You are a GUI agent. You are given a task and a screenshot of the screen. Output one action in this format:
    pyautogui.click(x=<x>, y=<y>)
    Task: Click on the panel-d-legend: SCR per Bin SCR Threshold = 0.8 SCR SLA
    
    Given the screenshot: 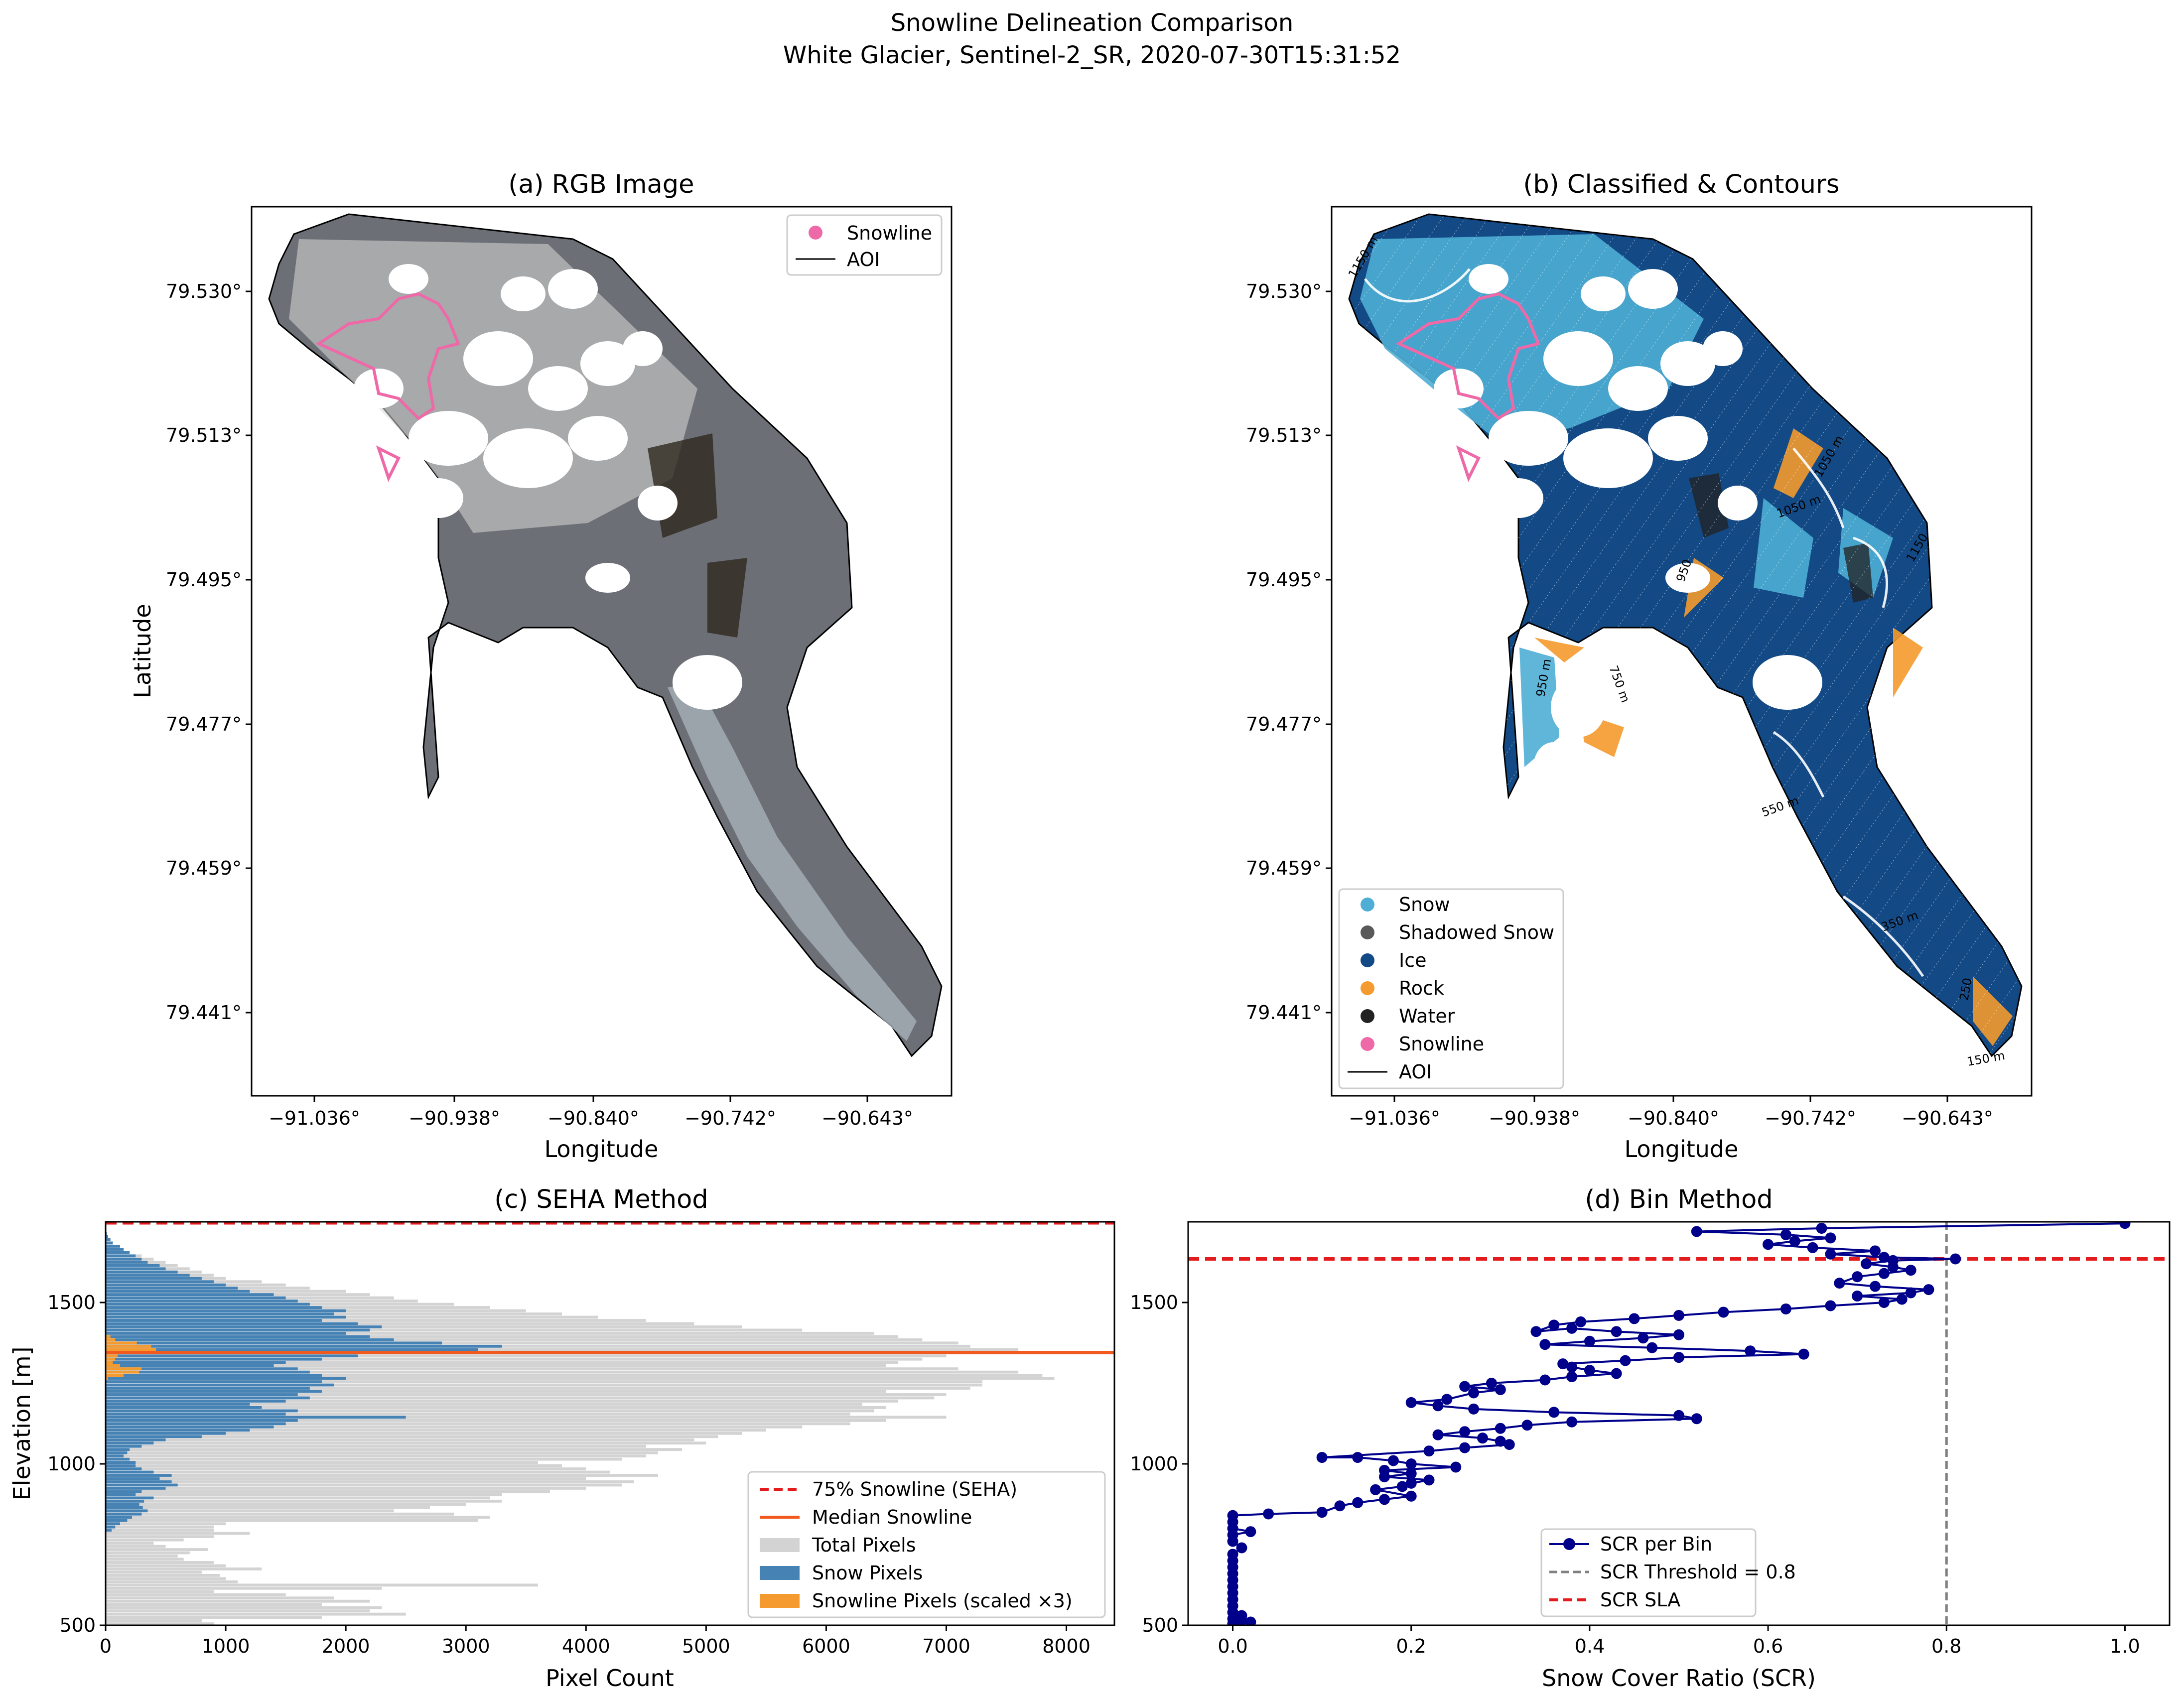 What is the action you would take?
    pyautogui.click(x=1668, y=1572)
    